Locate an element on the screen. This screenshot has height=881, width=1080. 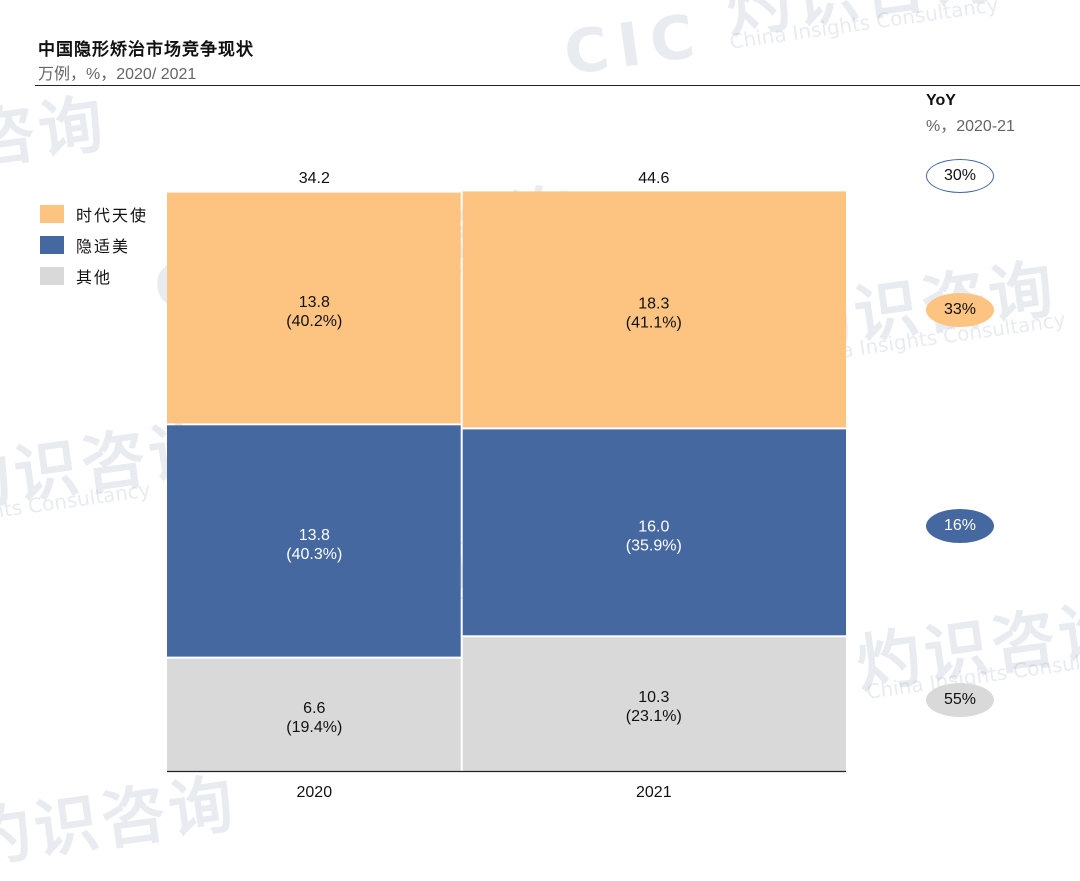
x-tick-label: 2021 is located at coordinates (654, 792).